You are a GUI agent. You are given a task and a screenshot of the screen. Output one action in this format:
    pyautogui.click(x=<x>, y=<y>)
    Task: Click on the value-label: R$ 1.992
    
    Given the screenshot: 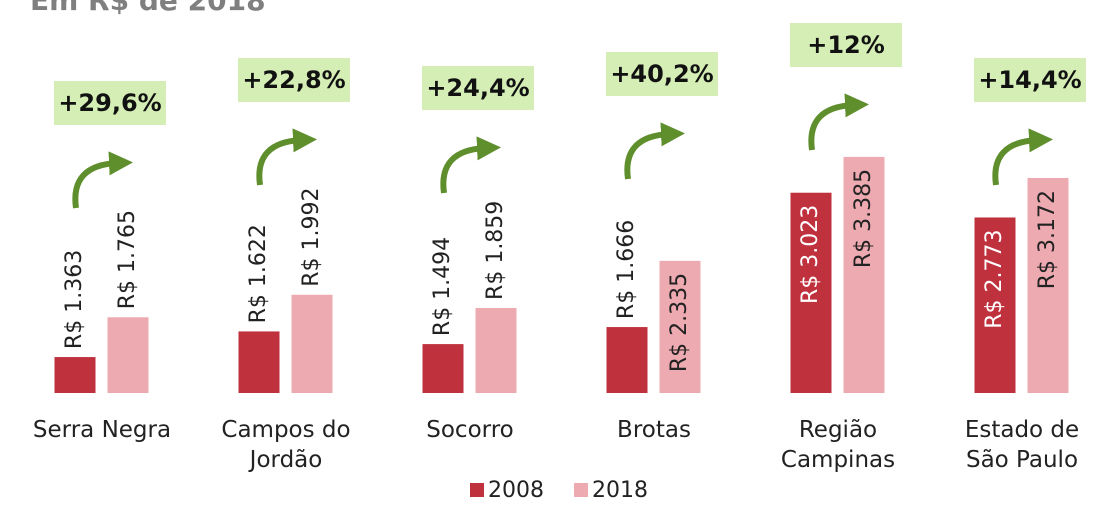 What is the action you would take?
    pyautogui.click(x=311, y=237)
    